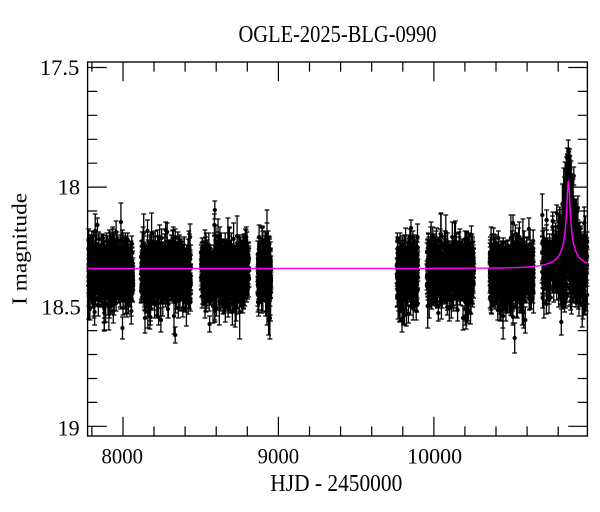 The width and height of the screenshot is (600, 512). What do you see at coordinates (69, 187) in the screenshot?
I see `svg-text: 18` at bounding box center [69, 187].